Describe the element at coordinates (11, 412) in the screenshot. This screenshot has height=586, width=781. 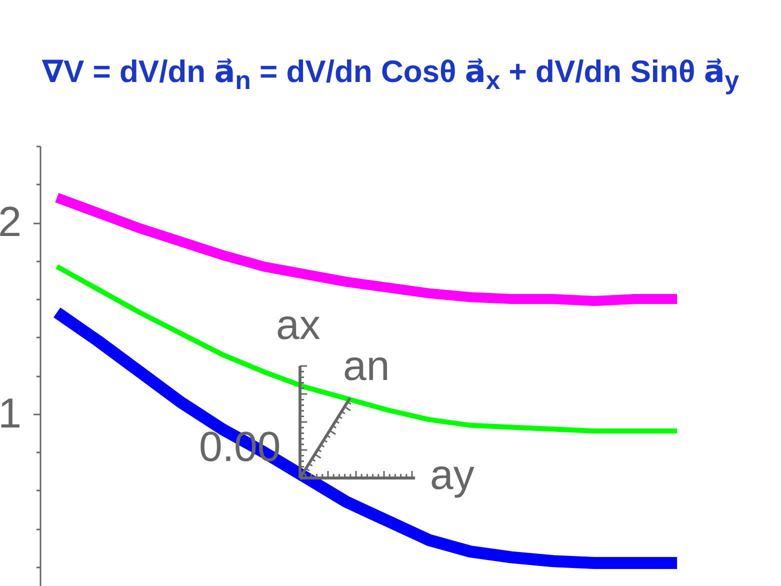
I see `y-tick-label: 1` at that location.